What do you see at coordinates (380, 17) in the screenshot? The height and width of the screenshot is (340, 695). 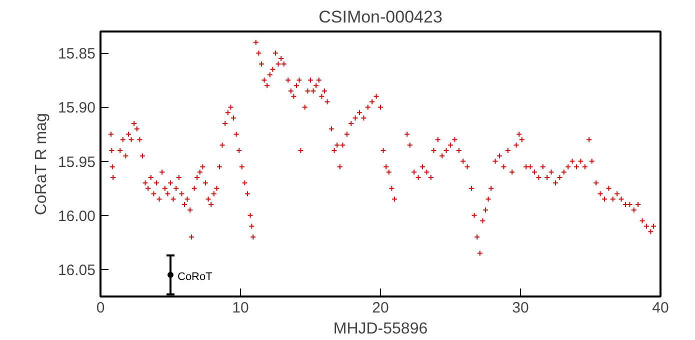 I see `chart-title: CSIMon-000423` at bounding box center [380, 17].